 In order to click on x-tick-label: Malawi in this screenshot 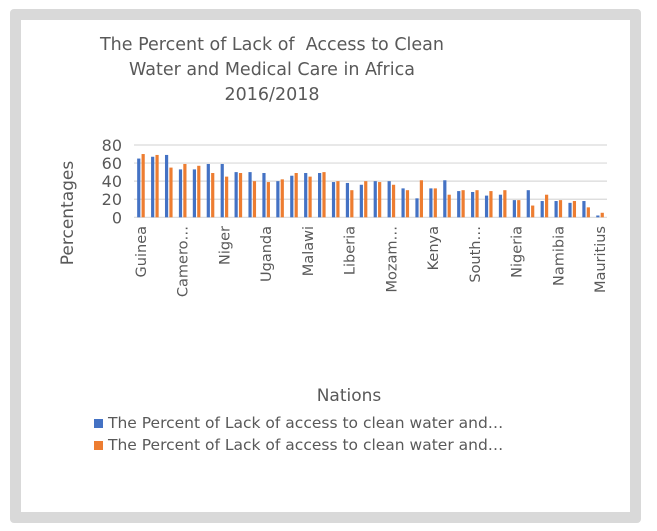, I will do `click(309, 251)`.